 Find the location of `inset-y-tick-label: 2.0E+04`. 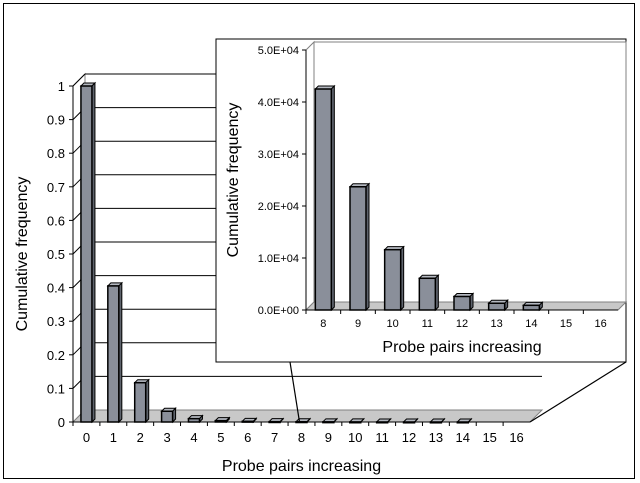

inset-y-tick-label: 2.0E+04 is located at coordinates (278, 207).